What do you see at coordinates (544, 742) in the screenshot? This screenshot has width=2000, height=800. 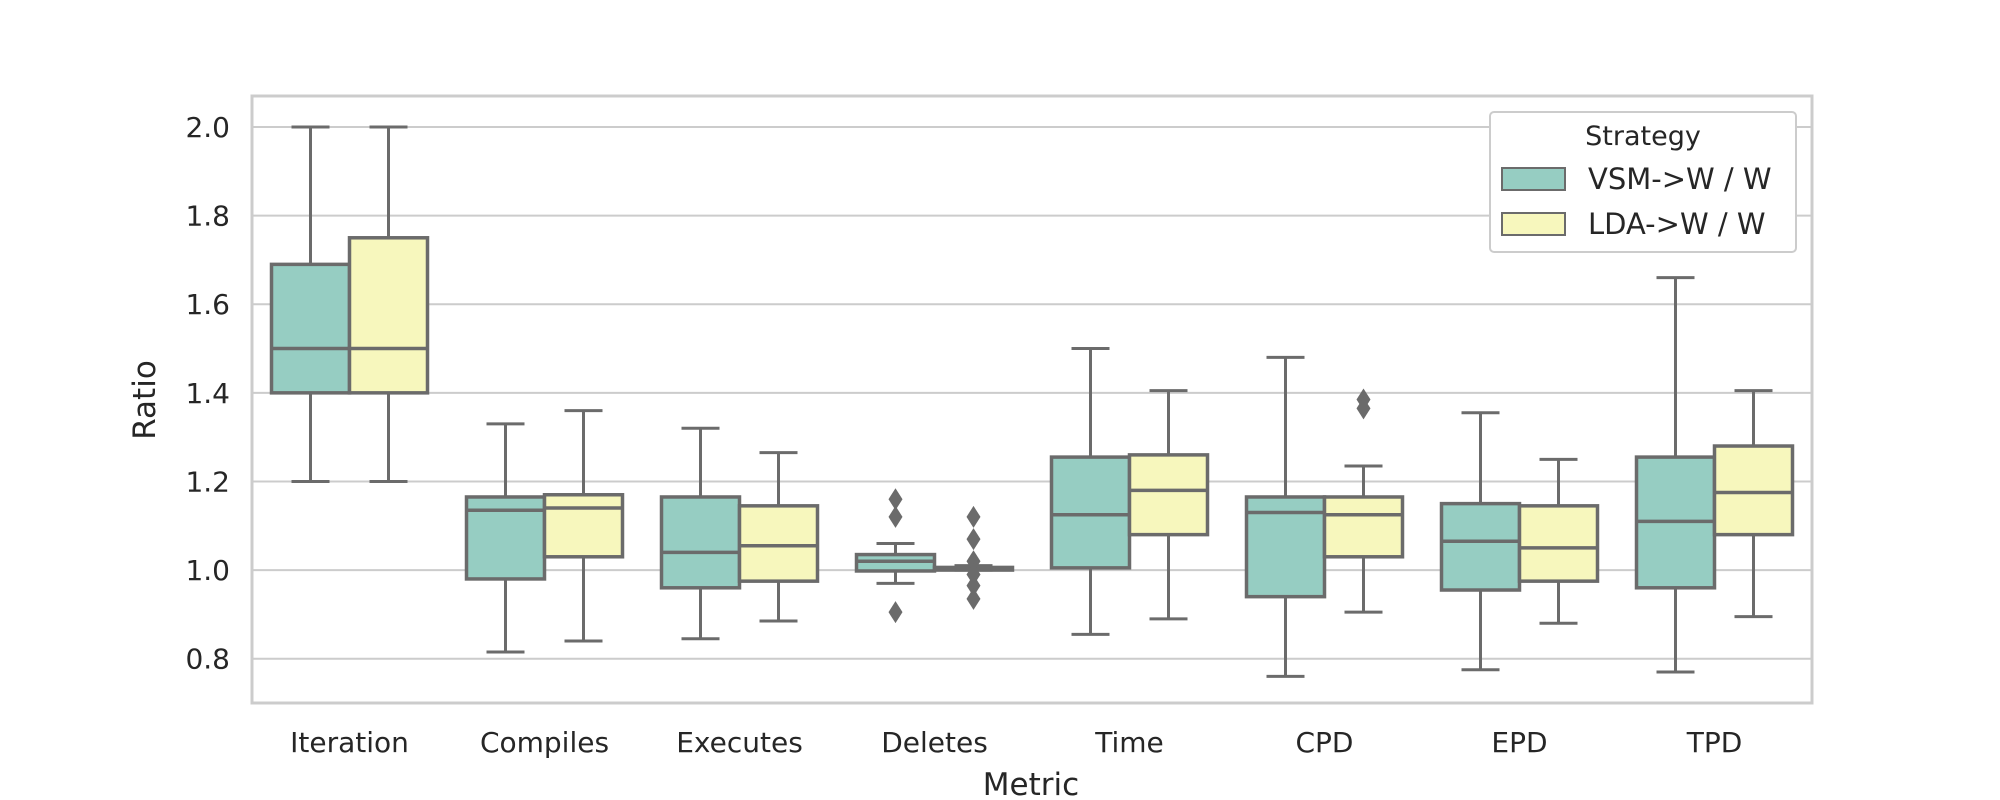 I see `x-tick-label: Compiles` at bounding box center [544, 742].